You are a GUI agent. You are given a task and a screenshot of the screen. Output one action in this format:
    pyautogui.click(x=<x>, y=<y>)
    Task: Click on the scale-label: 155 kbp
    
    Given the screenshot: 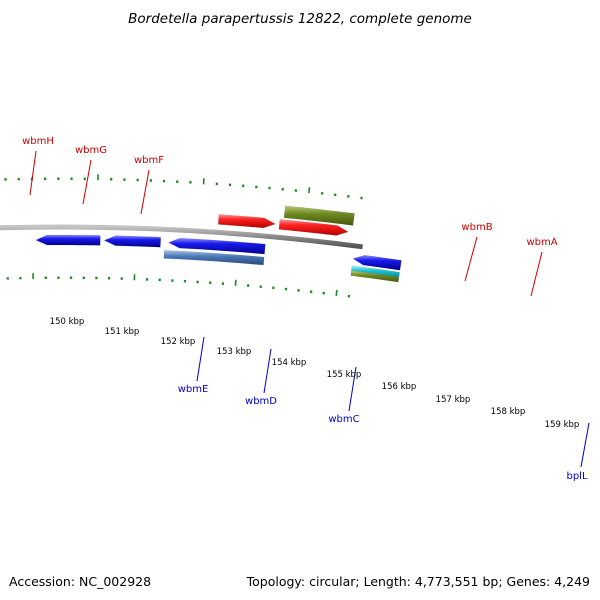 What is the action you would take?
    pyautogui.click(x=344, y=375)
    